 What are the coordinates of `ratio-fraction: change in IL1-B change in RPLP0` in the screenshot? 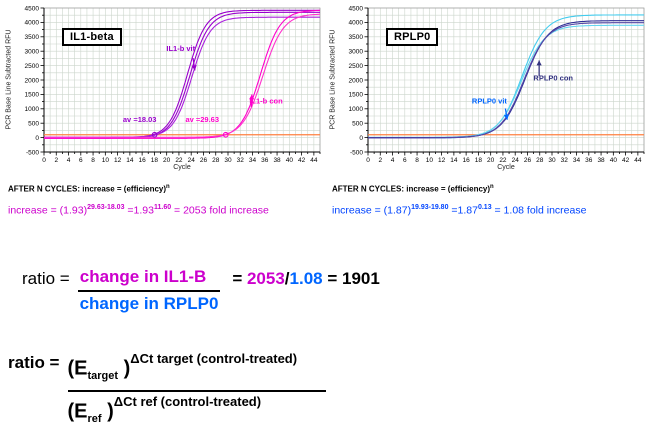 It's located at (149, 290).